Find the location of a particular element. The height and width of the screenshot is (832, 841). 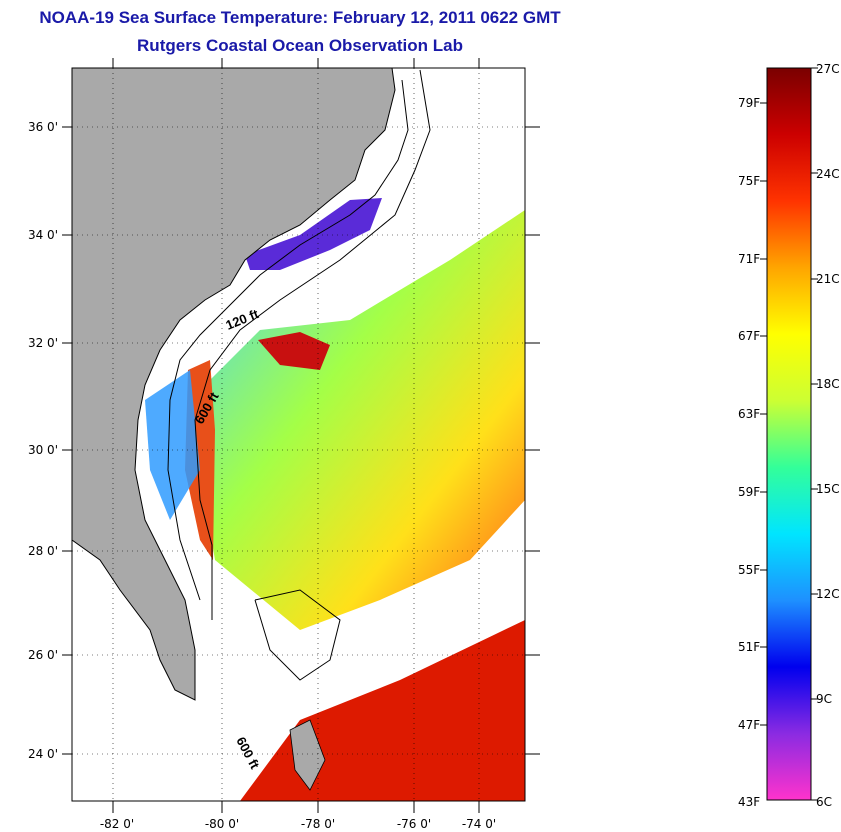

lon-label: -80 0' is located at coordinates (222, 824).